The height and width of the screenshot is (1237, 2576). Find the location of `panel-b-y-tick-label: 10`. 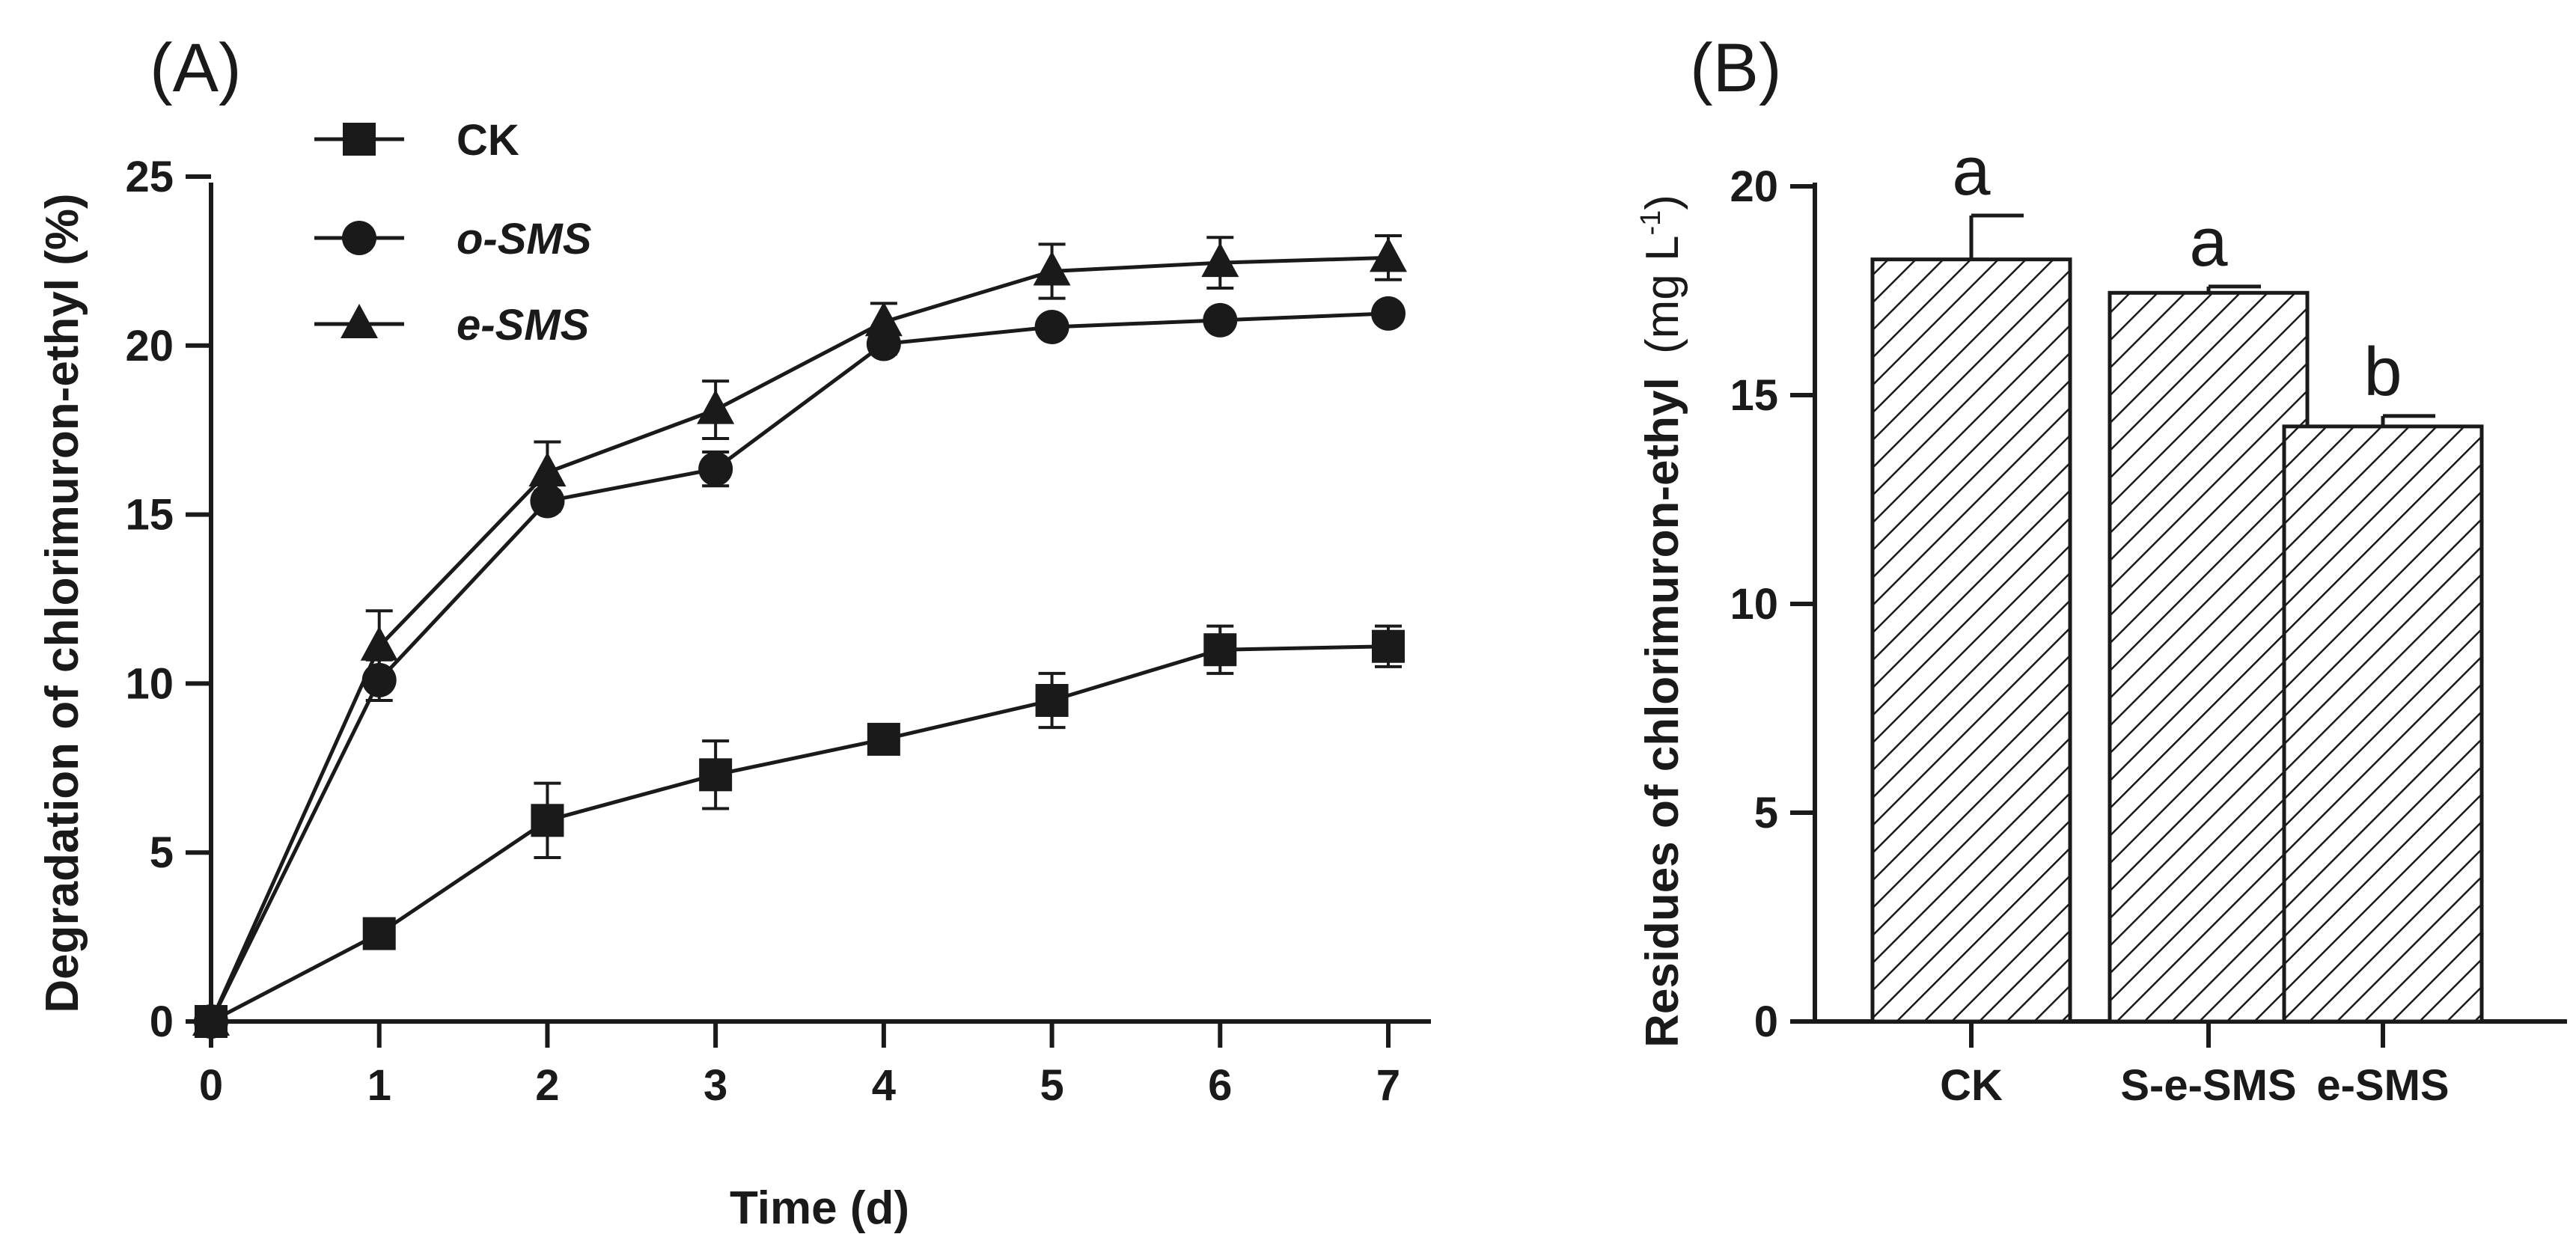

panel-b-y-tick-label: 10 is located at coordinates (1754, 604).